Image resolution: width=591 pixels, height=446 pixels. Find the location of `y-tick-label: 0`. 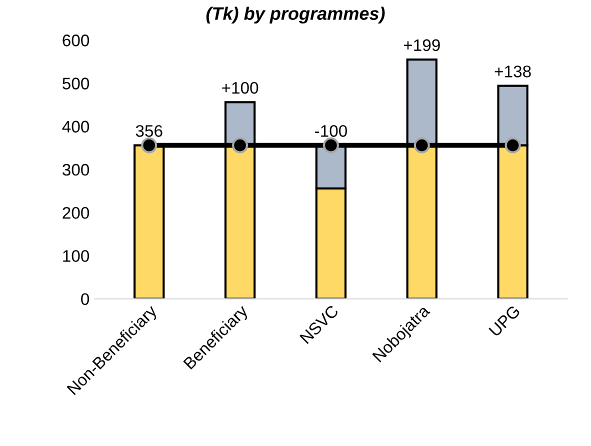

y-tick-label: 0 is located at coordinates (85, 299).